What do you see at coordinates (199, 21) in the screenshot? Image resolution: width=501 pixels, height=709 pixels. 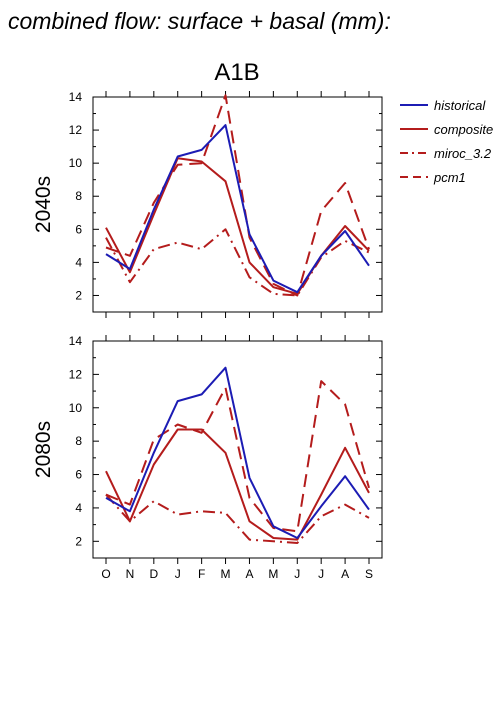 I see `figure-title: combined flow: surface + basal (mm):` at bounding box center [199, 21].